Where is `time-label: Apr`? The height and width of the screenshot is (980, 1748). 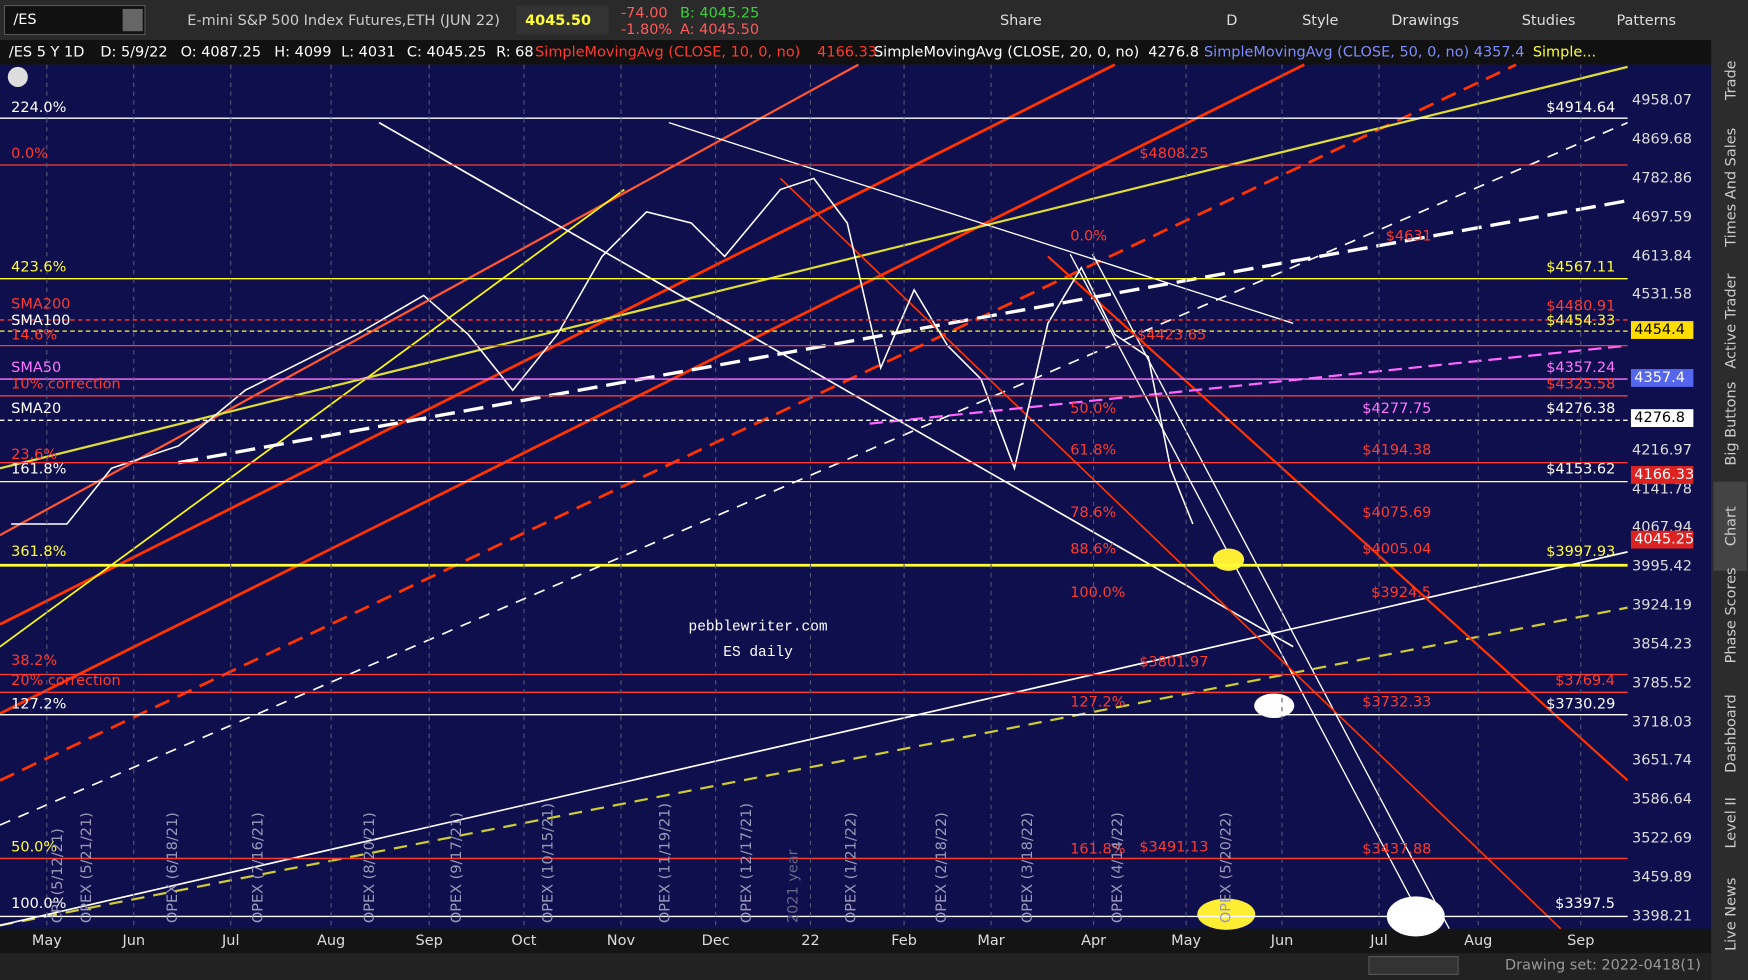
time-label: Apr is located at coordinates (1093, 941).